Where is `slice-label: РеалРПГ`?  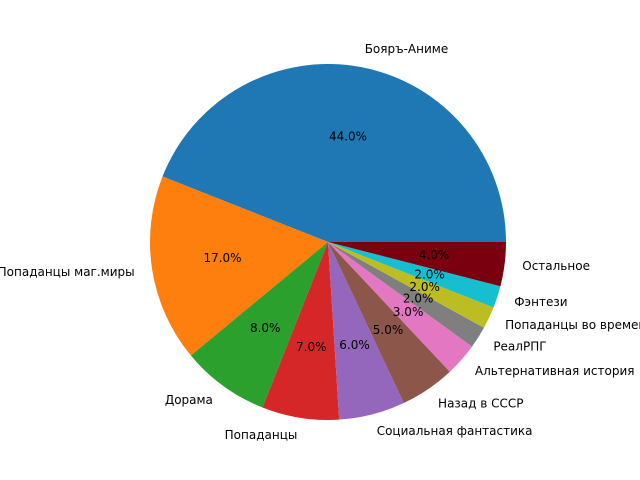
slice-label: РеалРПГ is located at coordinates (519, 346).